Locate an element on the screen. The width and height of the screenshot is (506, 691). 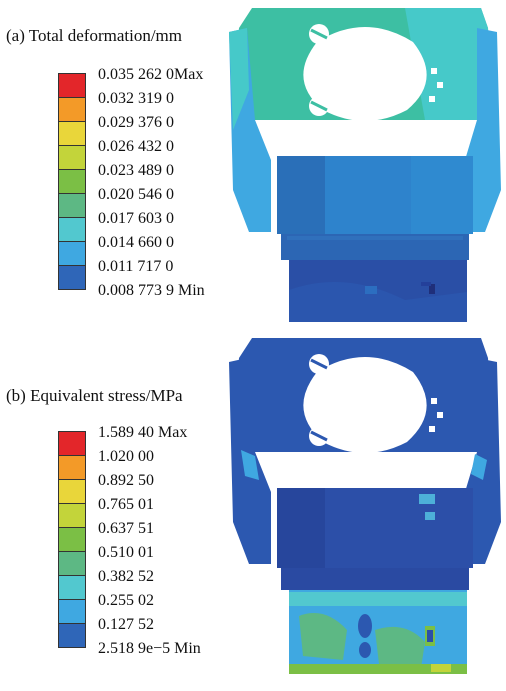
legend-label: 0.765 01 is located at coordinates (126, 504).